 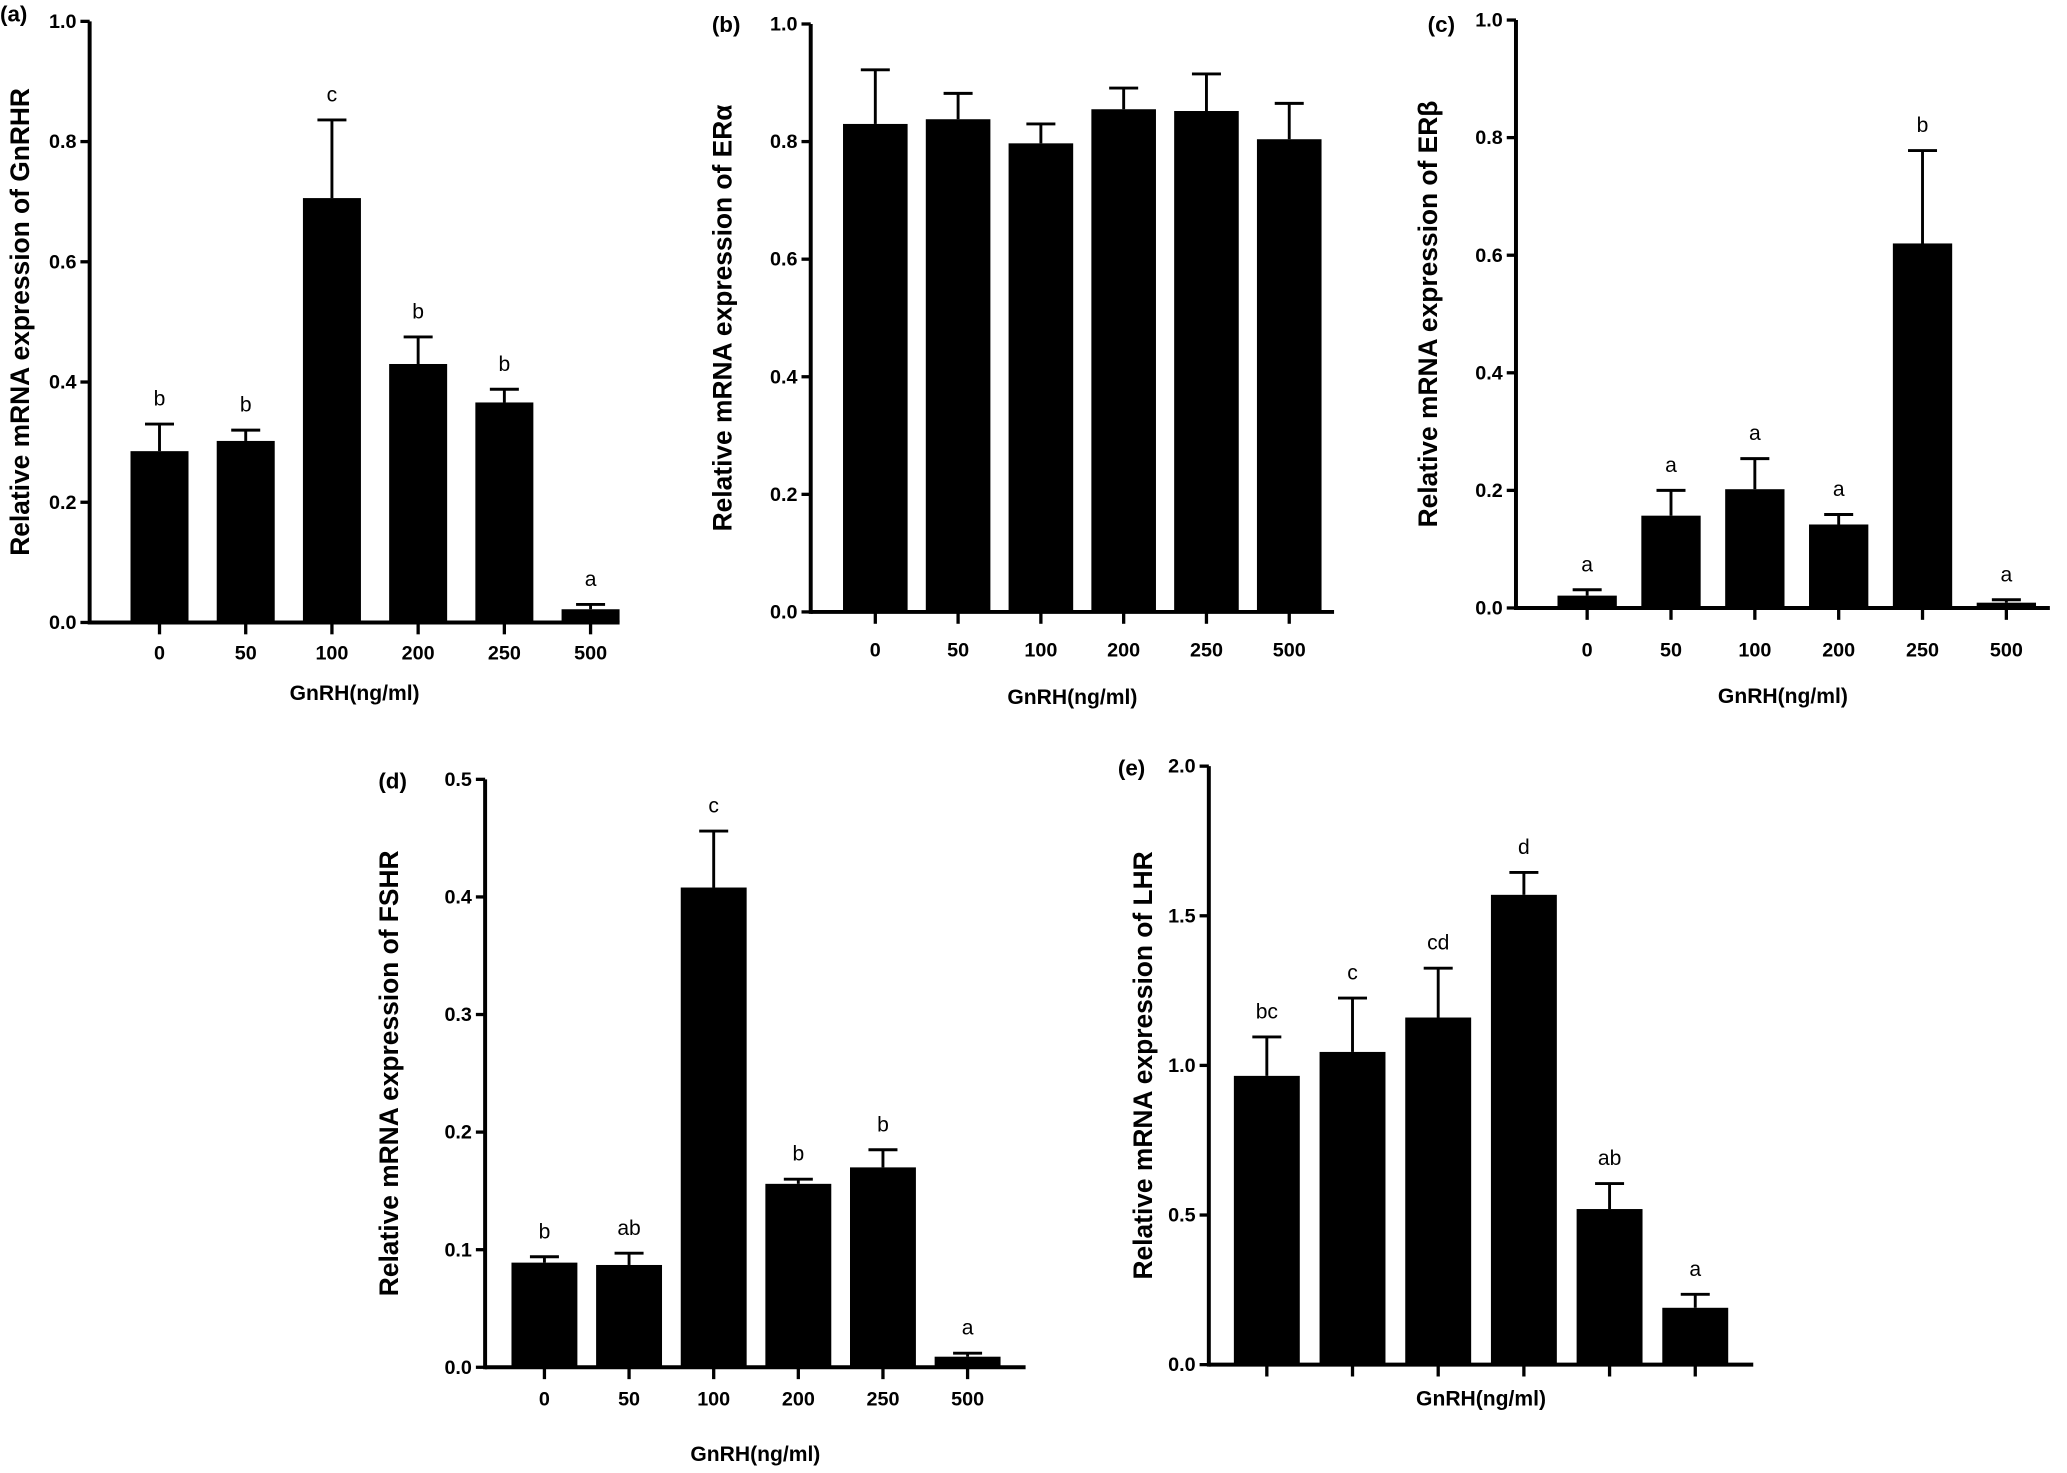 I want to click on significance-letter: bc, so click(x=1267, y=1012).